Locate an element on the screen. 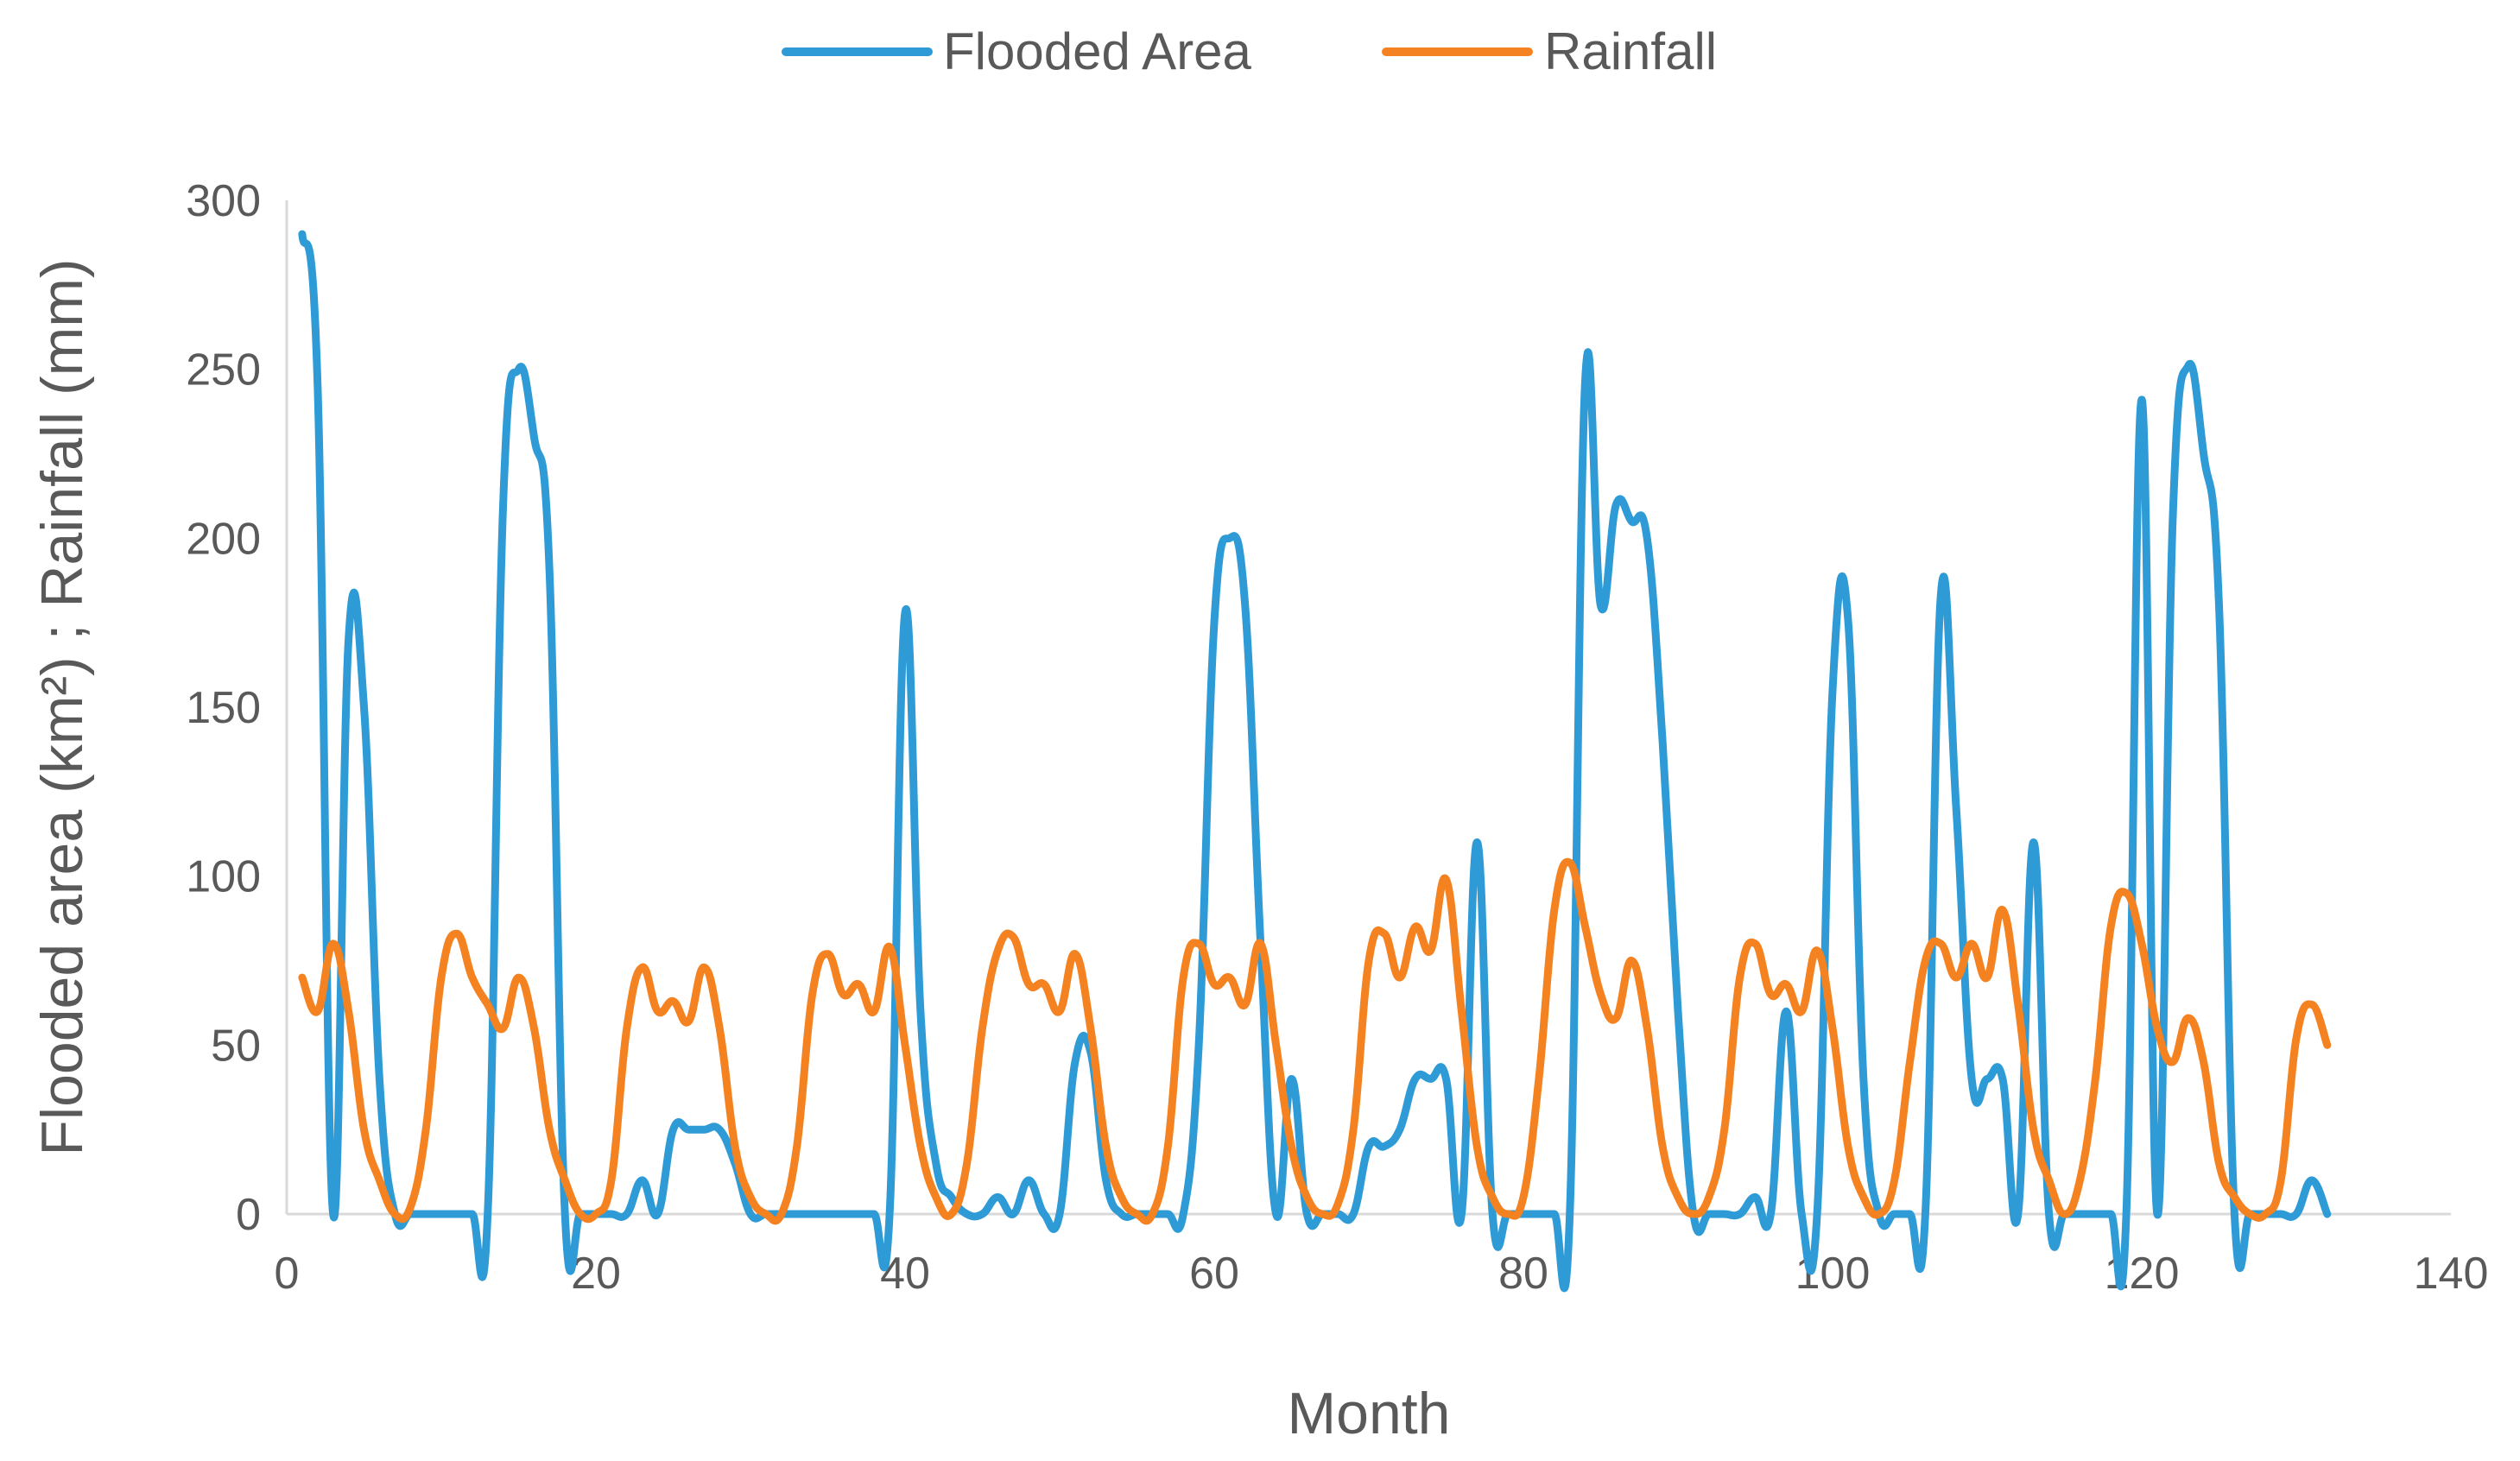 This screenshot has width=2520, height=1461. x-tick-label: 140 is located at coordinates (2451, 1274).